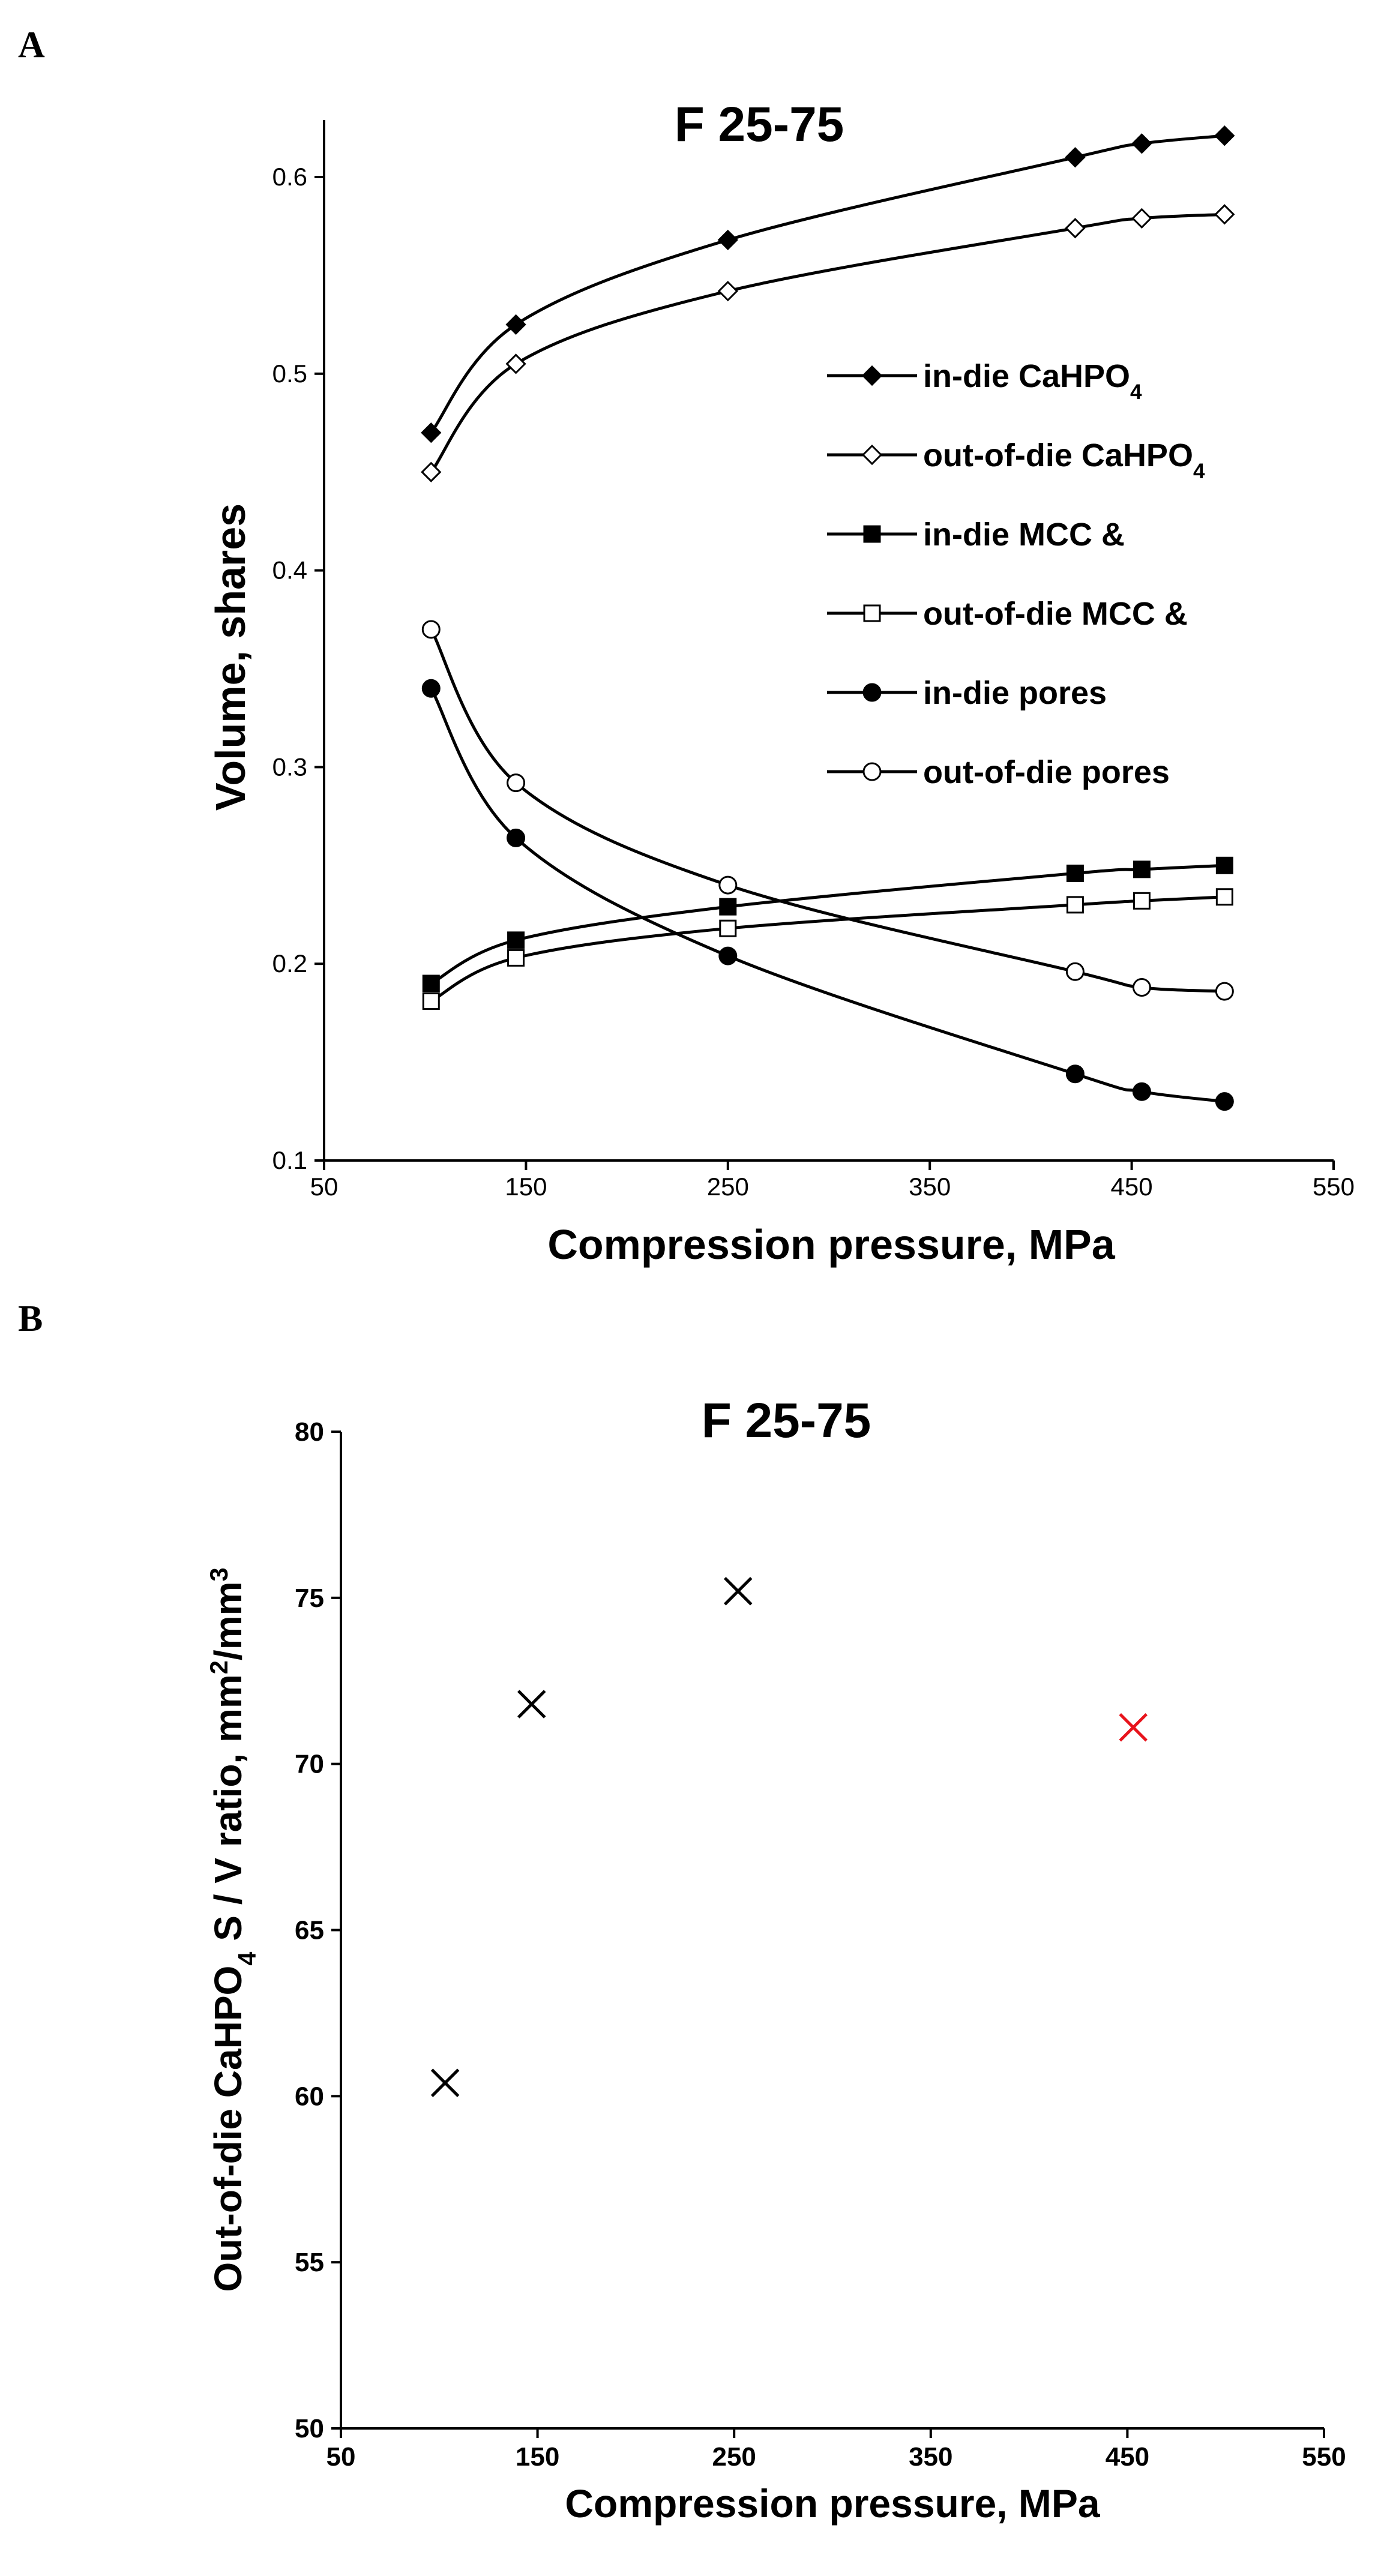 This screenshot has width=1375, height=2576. I want to click on legend-entry: out-of-die pores, so click(1046, 772).